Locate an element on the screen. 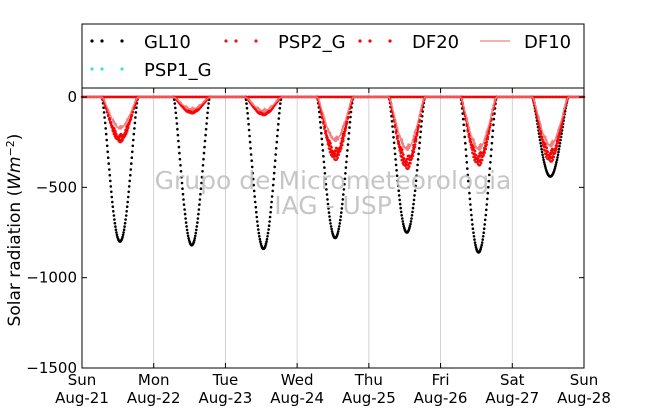 The image size is (650, 409). y-axis-title-close: ) is located at coordinates (15, 137).